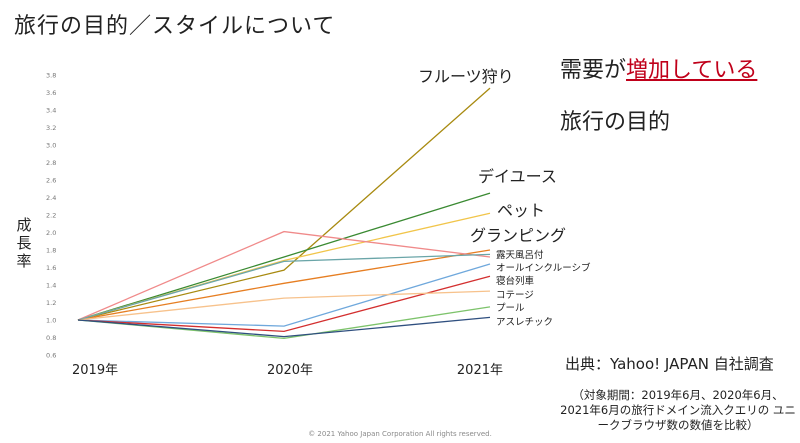  I want to click on y-tick-label: 0.6, so click(51, 356).